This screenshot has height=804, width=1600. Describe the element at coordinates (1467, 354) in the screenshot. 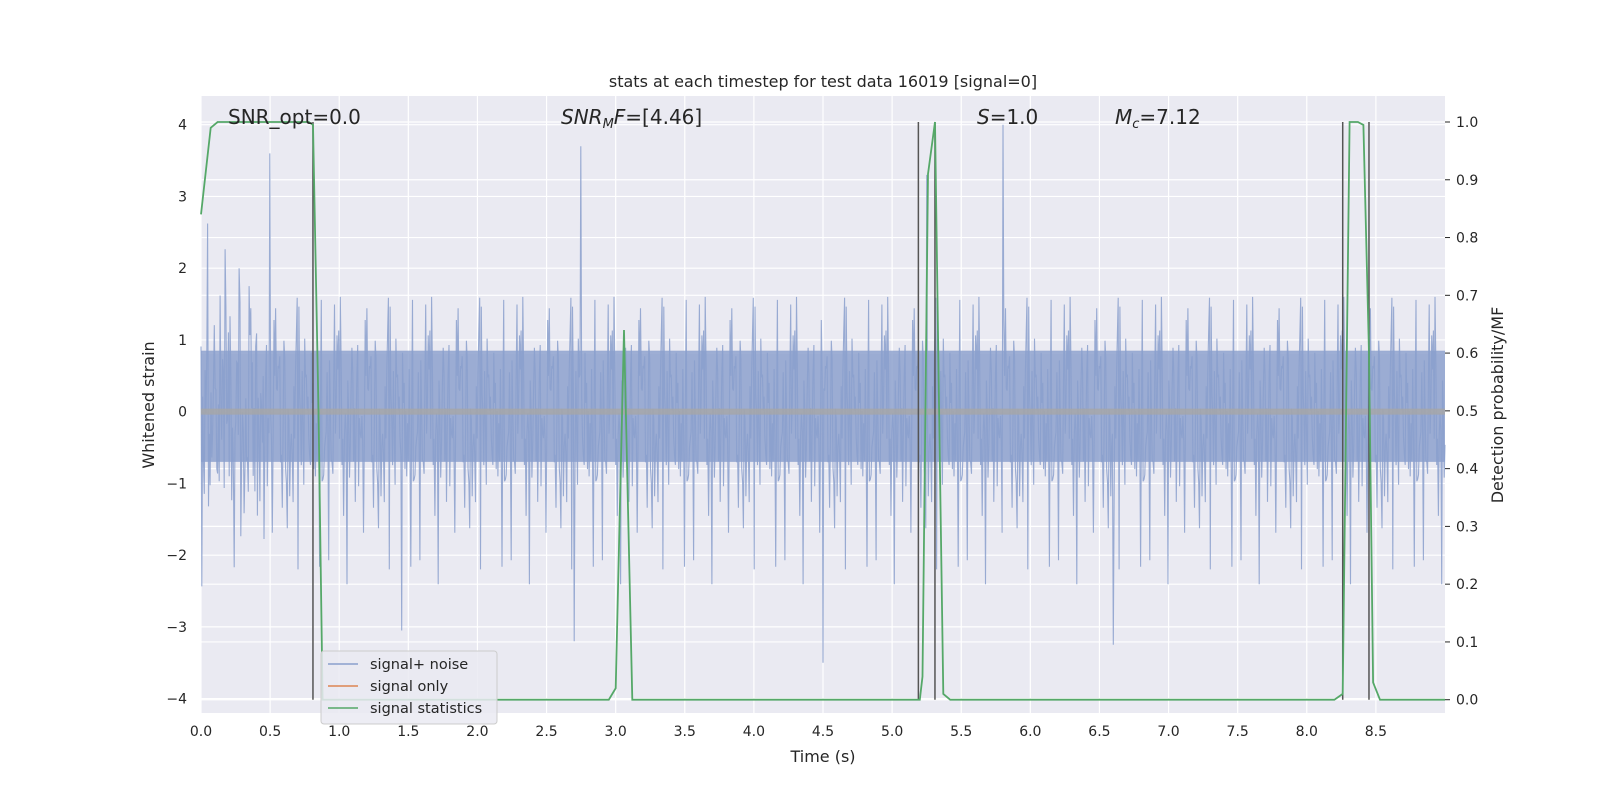

I see `y2-tick-label: 0.6` at that location.